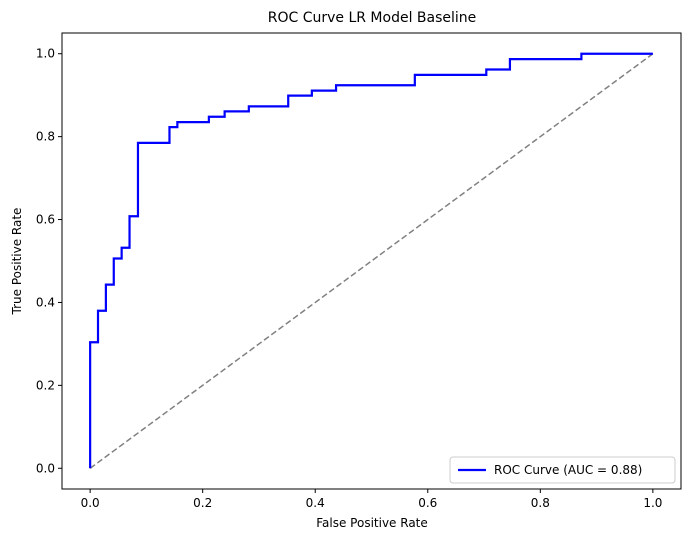 This screenshot has width=691, height=545. I want to click on y-axis-label: True Positive Rate, so click(17, 262).